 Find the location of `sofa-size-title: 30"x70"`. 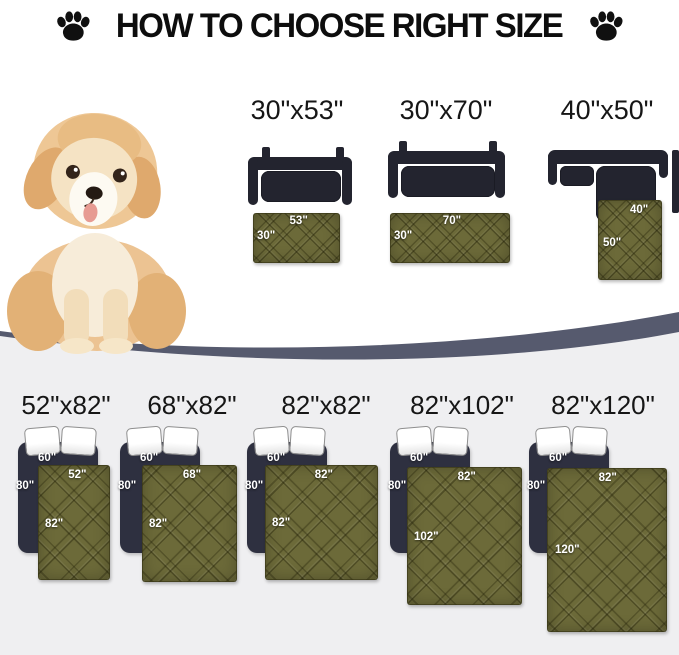

sofa-size-title: 30"x70" is located at coordinates (446, 110).